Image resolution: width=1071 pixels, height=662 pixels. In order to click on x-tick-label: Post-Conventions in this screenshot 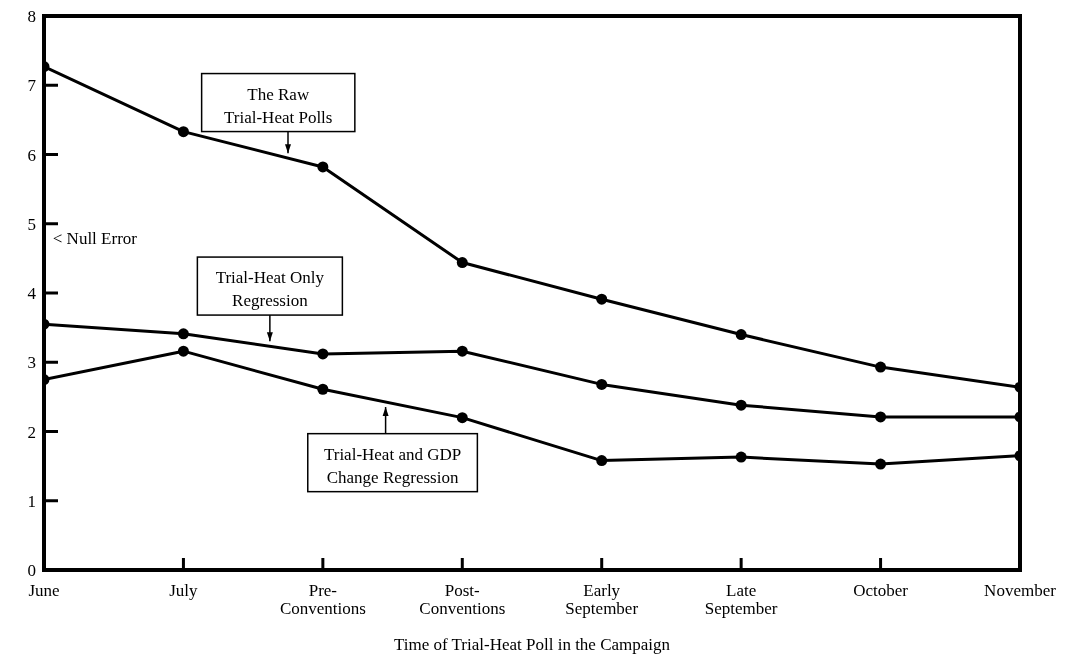, I will do `click(462, 599)`.